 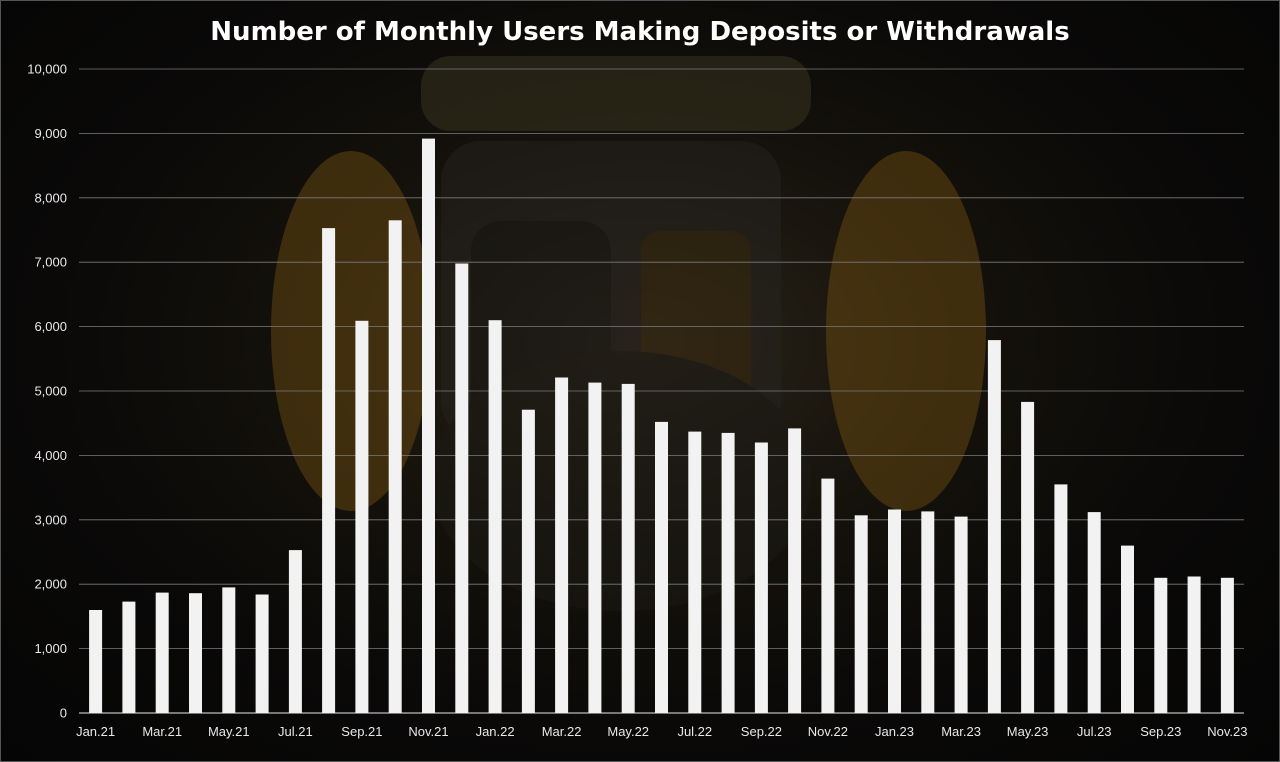 What do you see at coordinates (628, 731) in the screenshot?
I see `x-tick-label: May.22` at bounding box center [628, 731].